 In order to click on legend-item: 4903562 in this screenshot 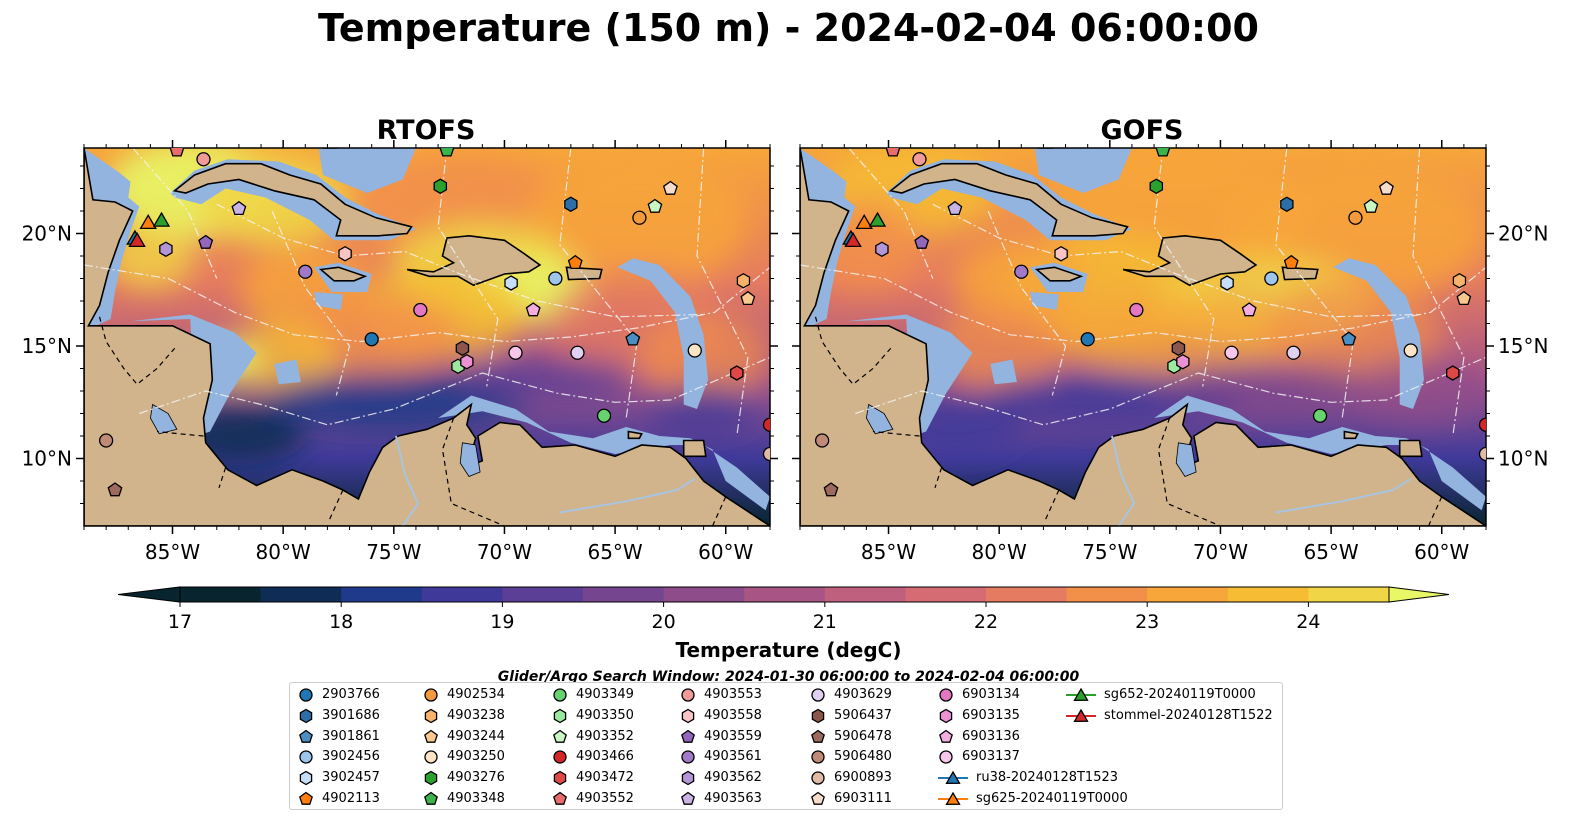, I will do `click(721, 778)`.